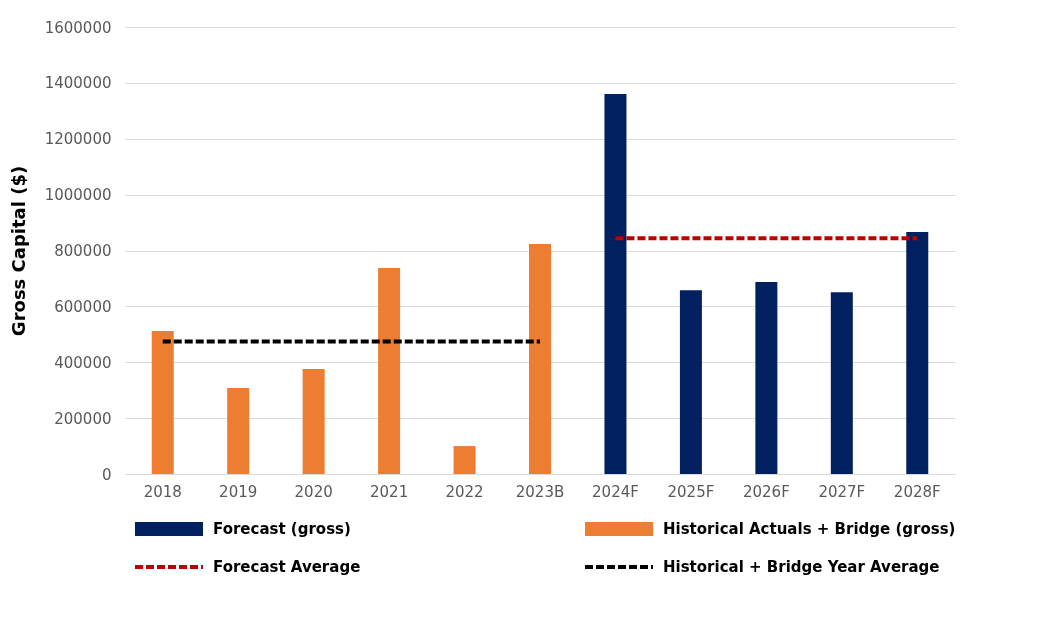 The width and height of the screenshot is (1045, 628). Describe the element at coordinates (18, 251) in the screenshot. I see `y-axis-title: Gross Capital ($)` at that location.